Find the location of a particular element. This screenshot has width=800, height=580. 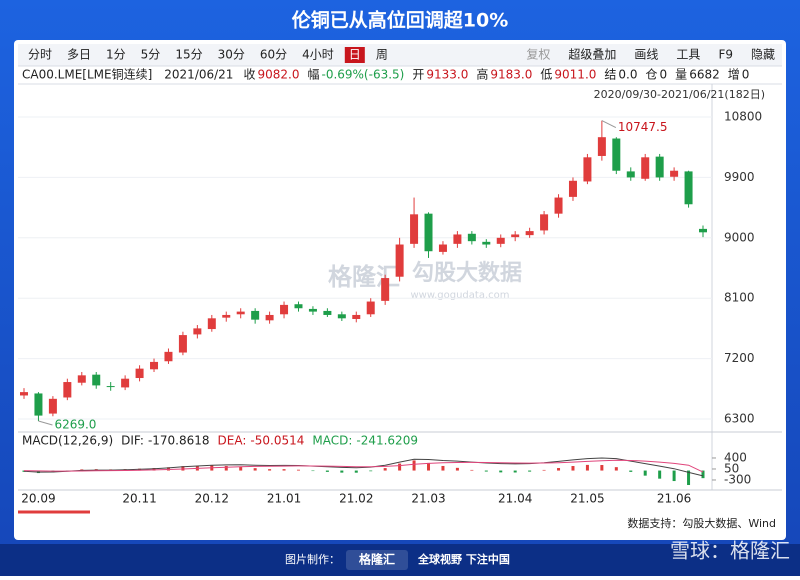

xueqiu-mark: 雪球：格隆汇 is located at coordinates (730, 551).